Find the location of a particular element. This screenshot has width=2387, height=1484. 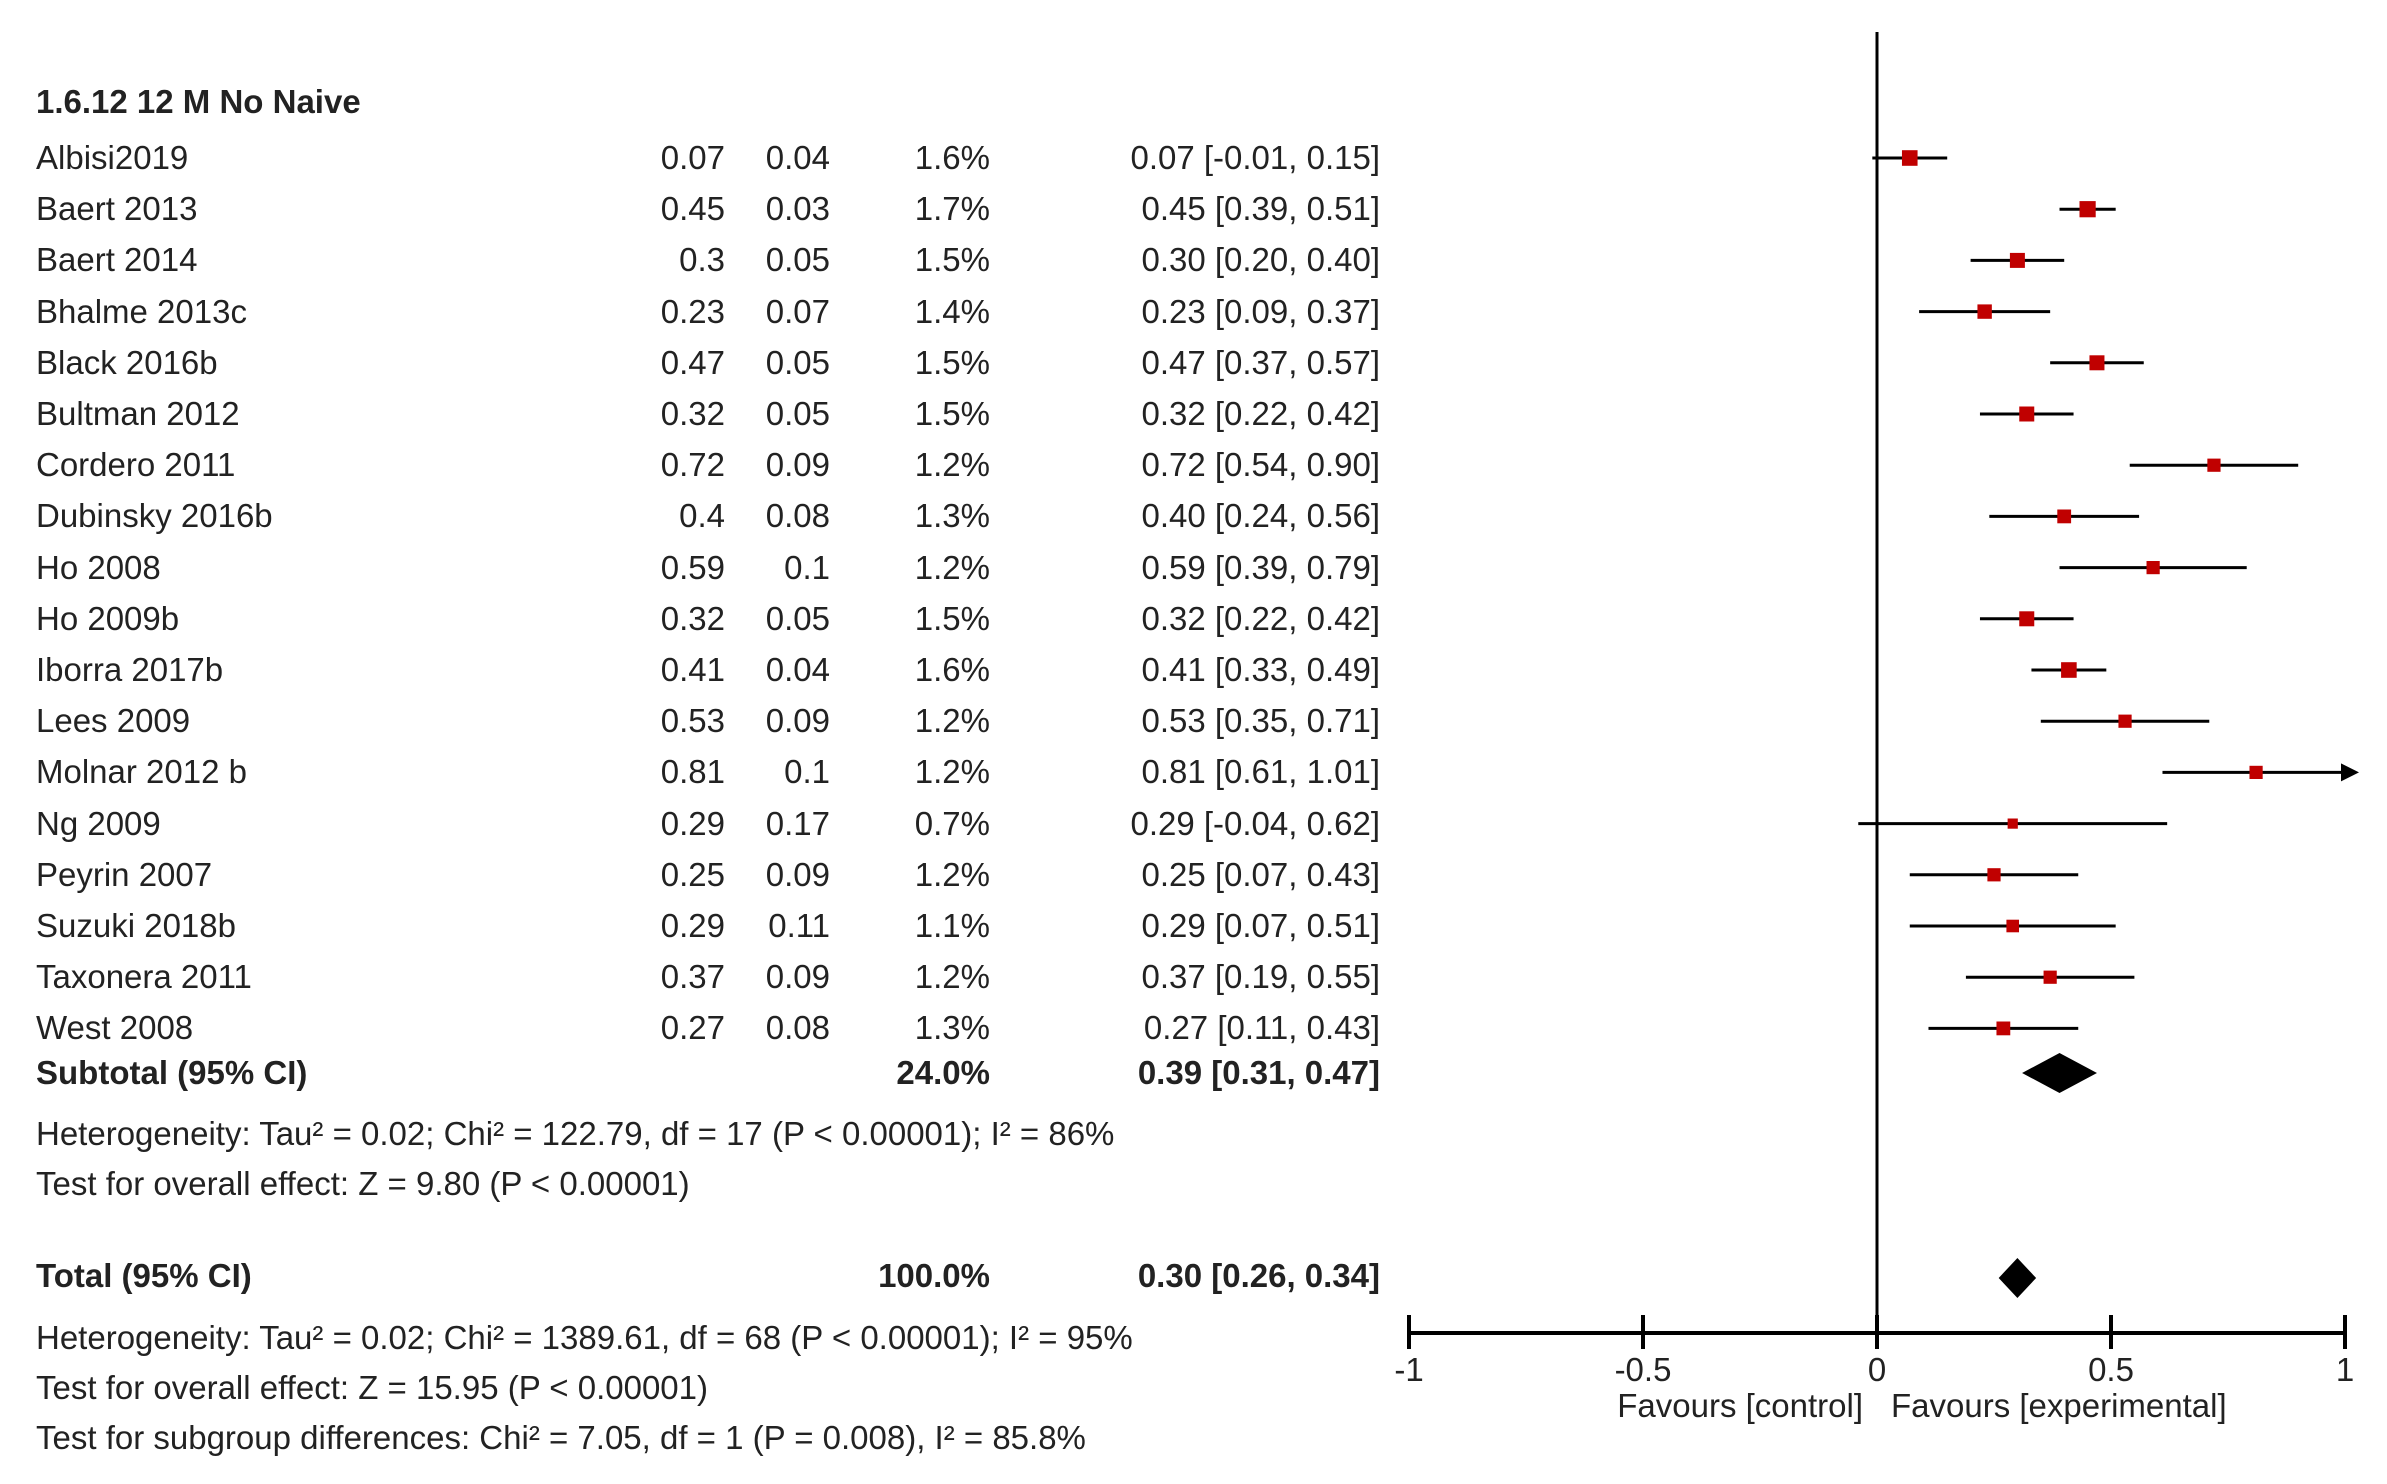

study-se: 0.04 is located at coordinates (797, 669).